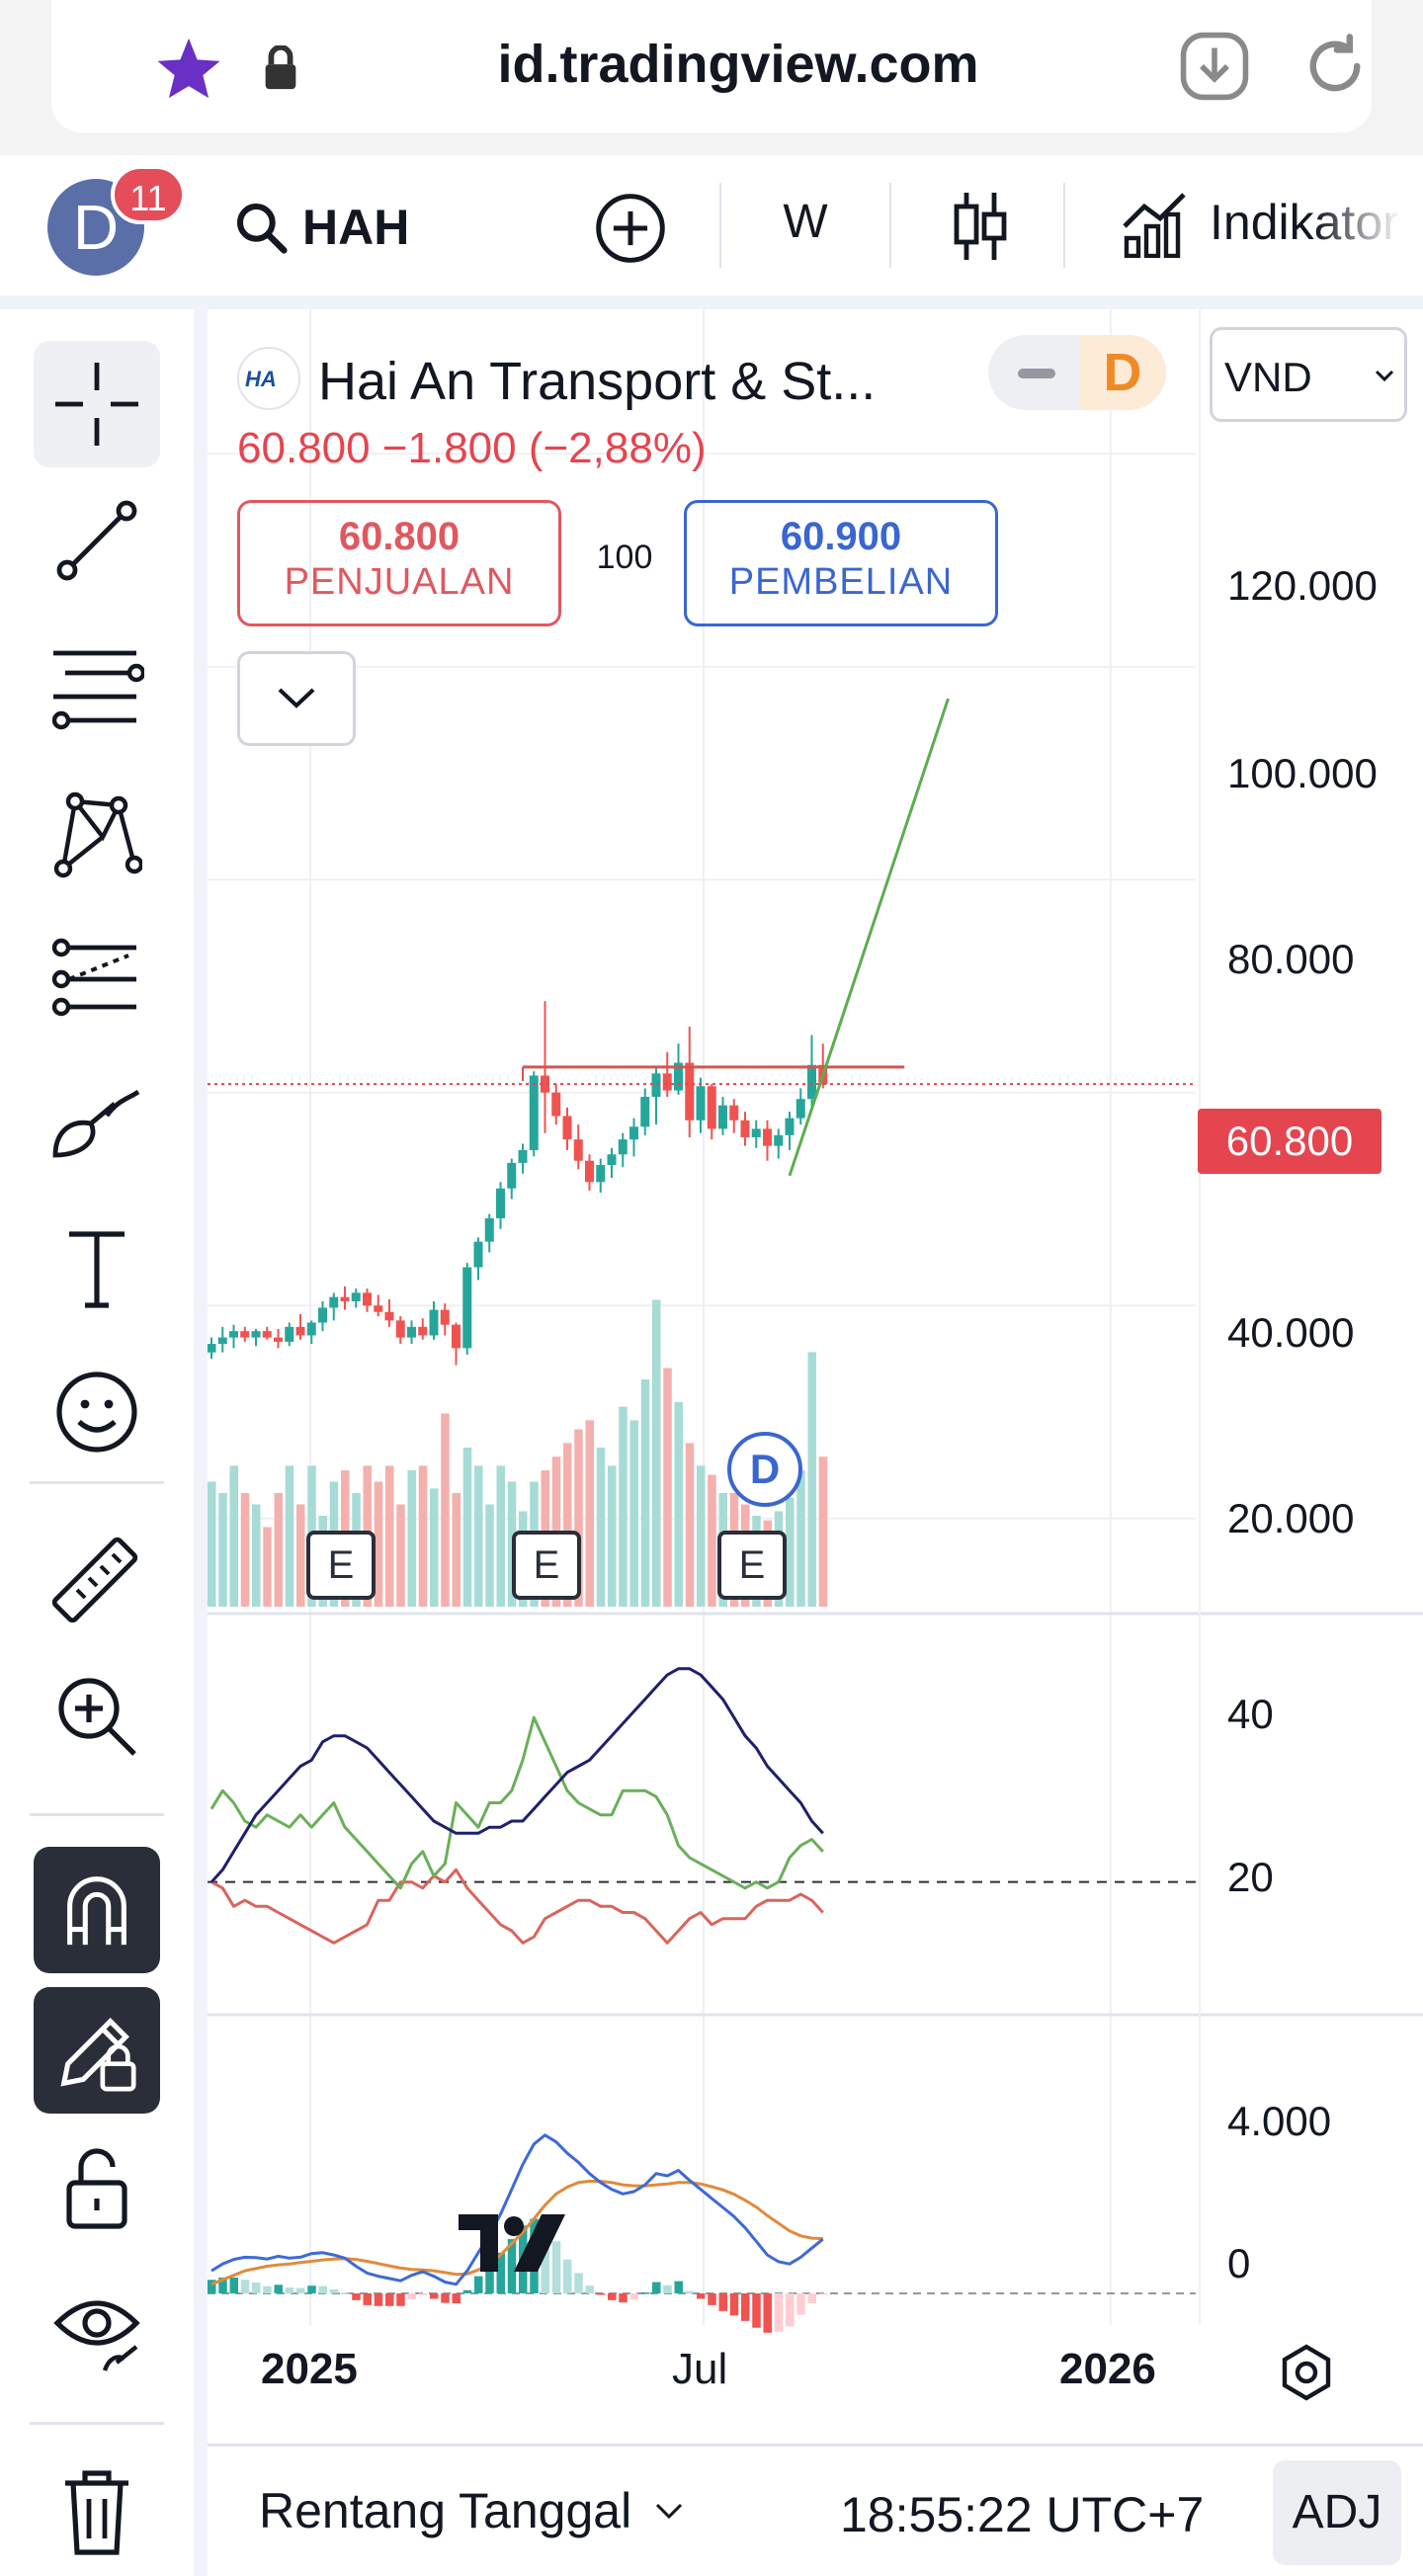  What do you see at coordinates (97, 2333) in the screenshot?
I see `hide-drawings-tool` at bounding box center [97, 2333].